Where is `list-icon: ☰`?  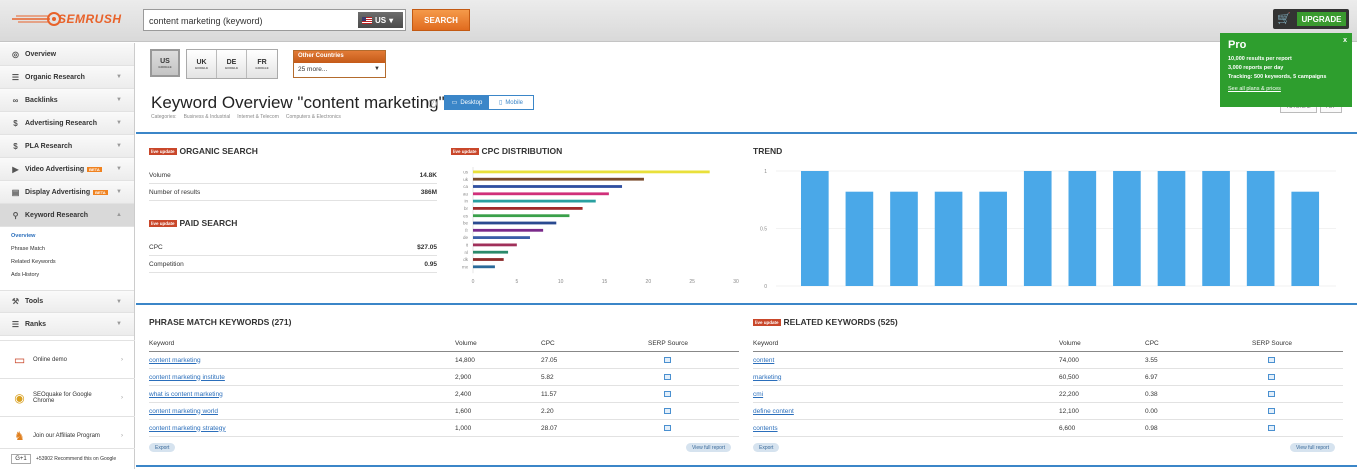
list-icon: ☰ is located at coordinates (15, 77).